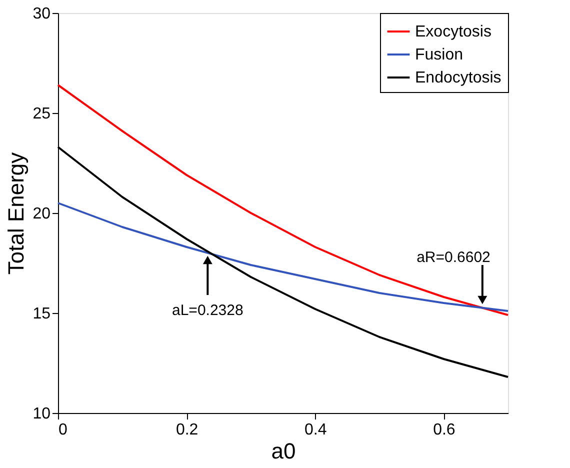 This screenshot has width=570, height=468. What do you see at coordinates (41, 14) in the screenshot?
I see `y-tick-label: 30` at bounding box center [41, 14].